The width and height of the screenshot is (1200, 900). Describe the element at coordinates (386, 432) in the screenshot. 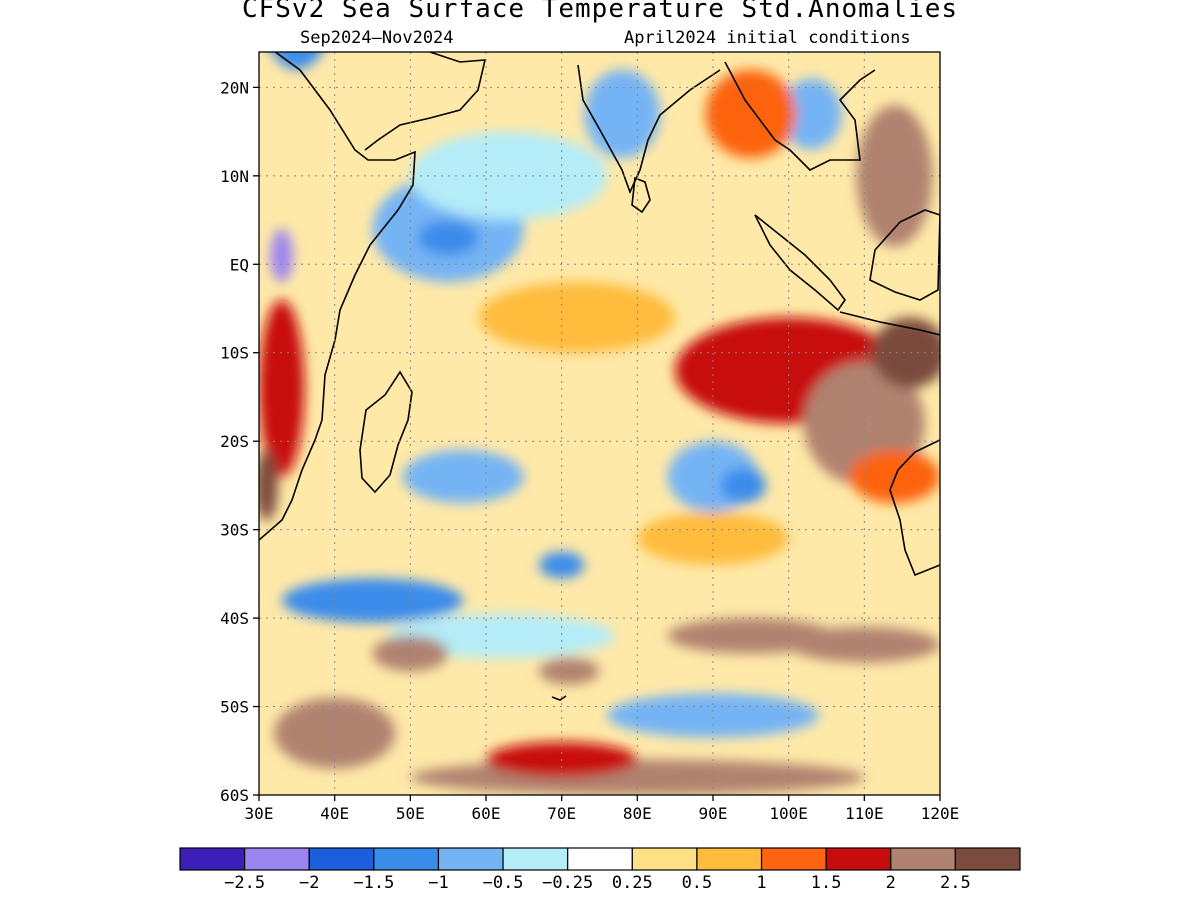

I see `coastline-madagascar` at that location.